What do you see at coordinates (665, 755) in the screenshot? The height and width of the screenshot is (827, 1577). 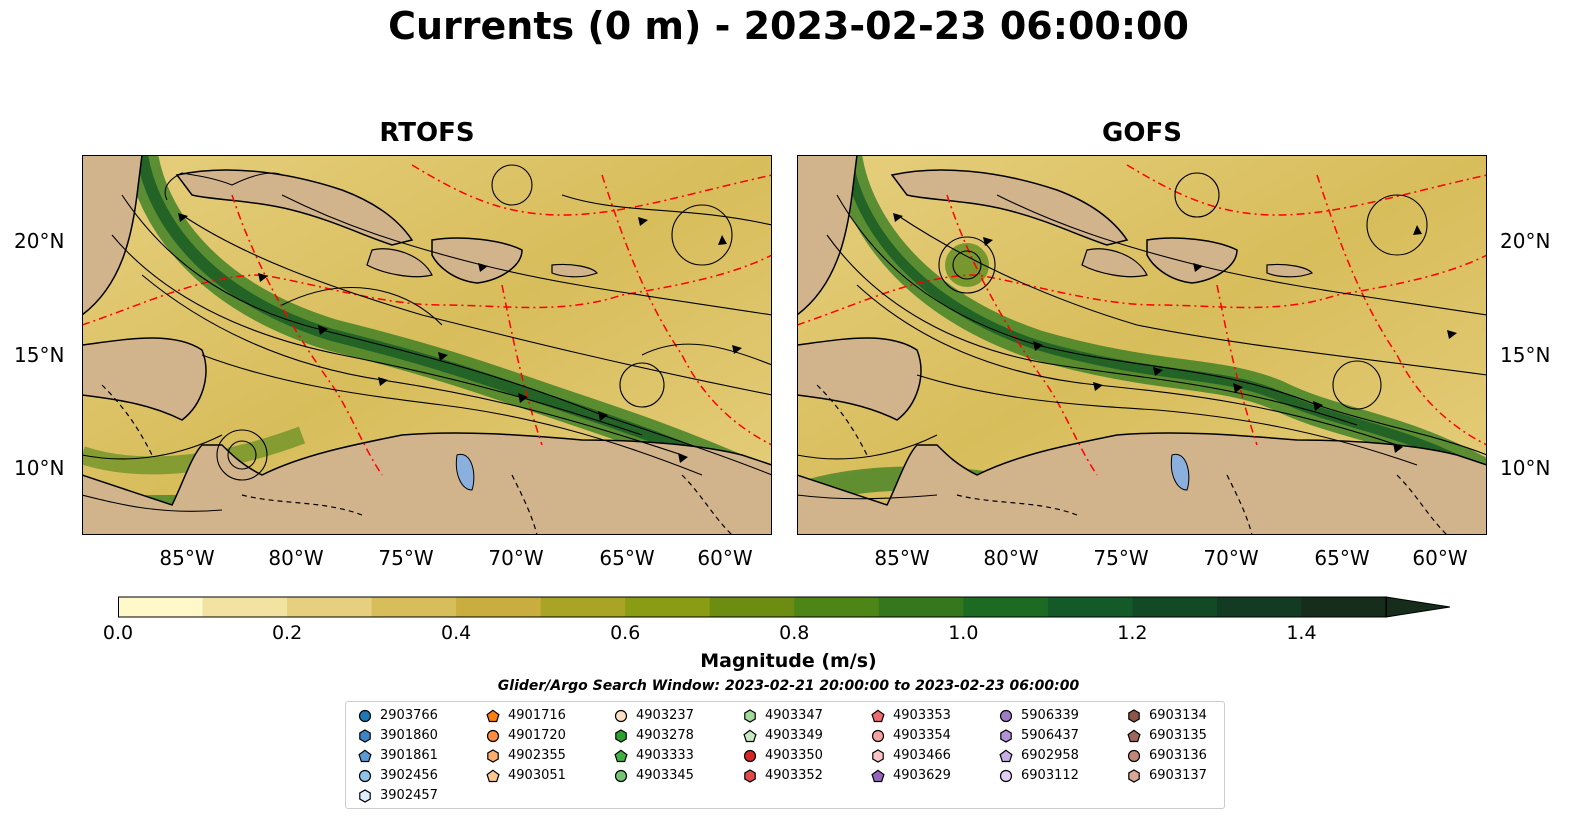 I see `legend-item-label: 4903333` at bounding box center [665, 755].